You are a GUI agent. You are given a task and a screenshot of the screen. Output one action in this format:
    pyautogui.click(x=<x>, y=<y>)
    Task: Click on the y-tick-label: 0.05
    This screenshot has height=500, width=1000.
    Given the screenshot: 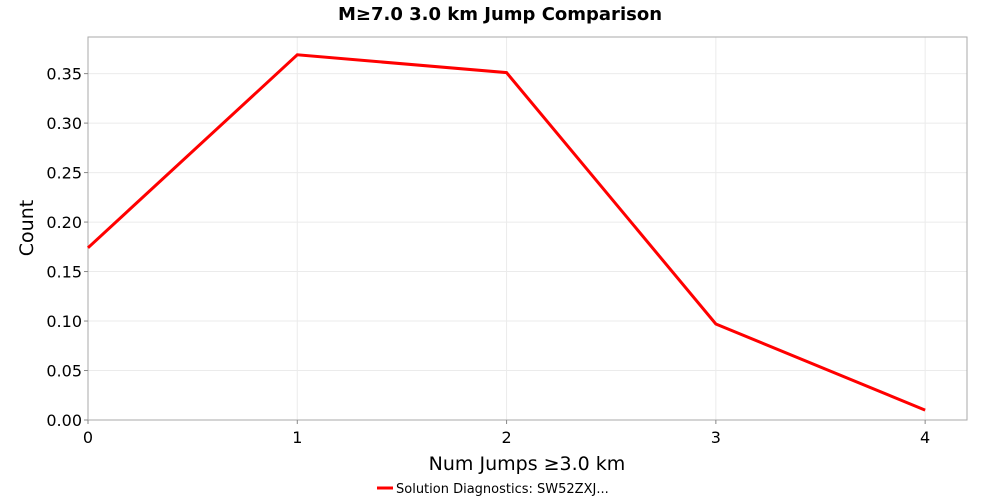 What is the action you would take?
    pyautogui.click(x=64, y=371)
    